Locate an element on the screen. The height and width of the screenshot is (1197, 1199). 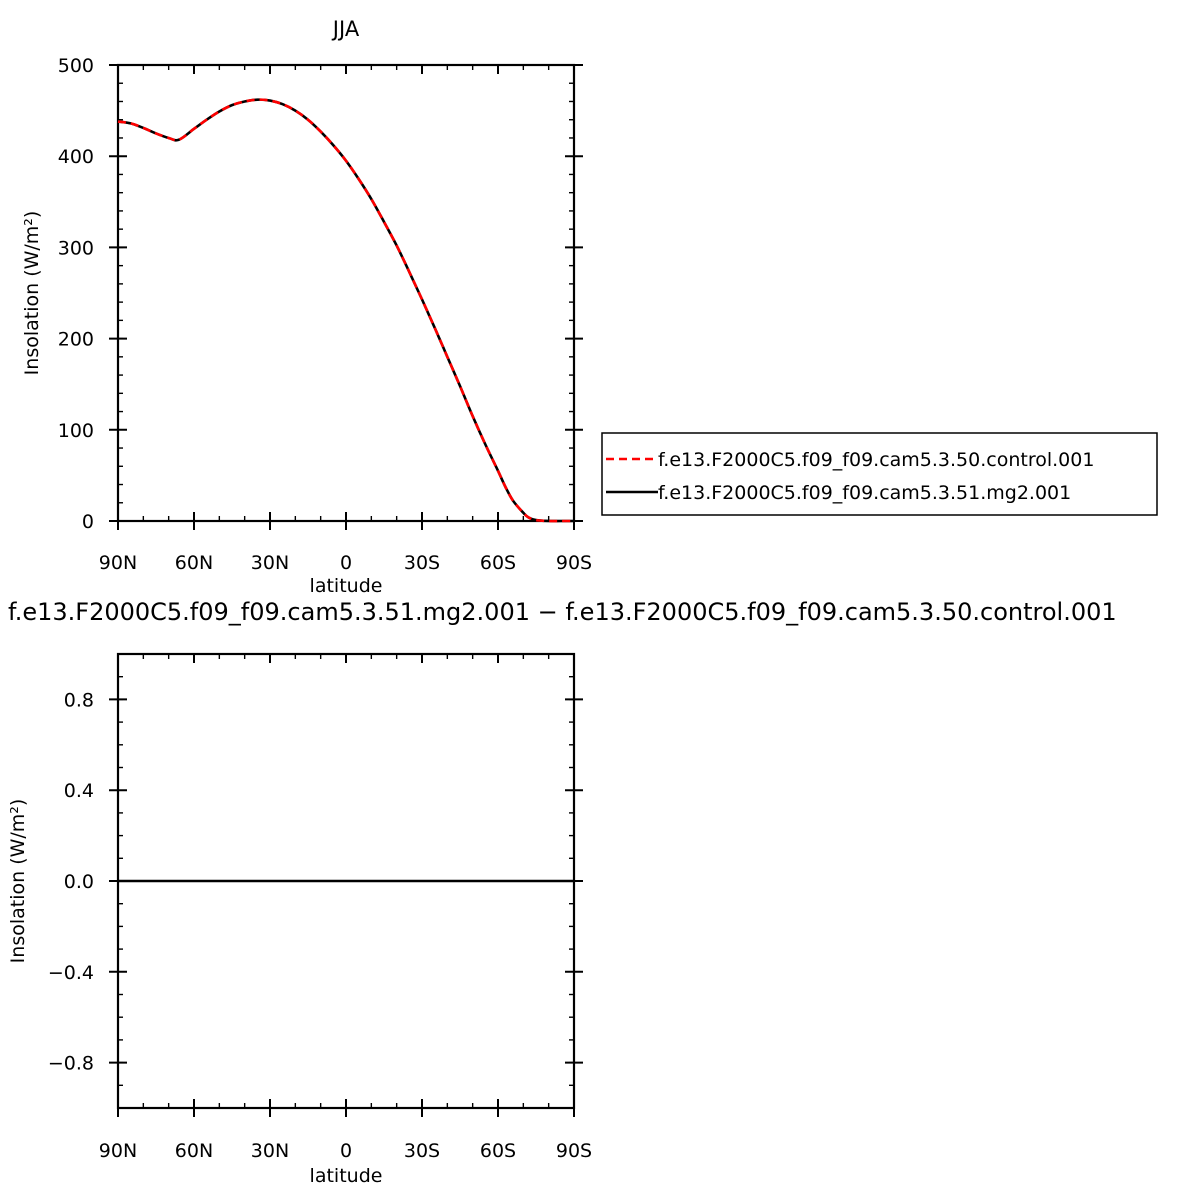
y-tick-label: 0 is located at coordinates (88, 522).